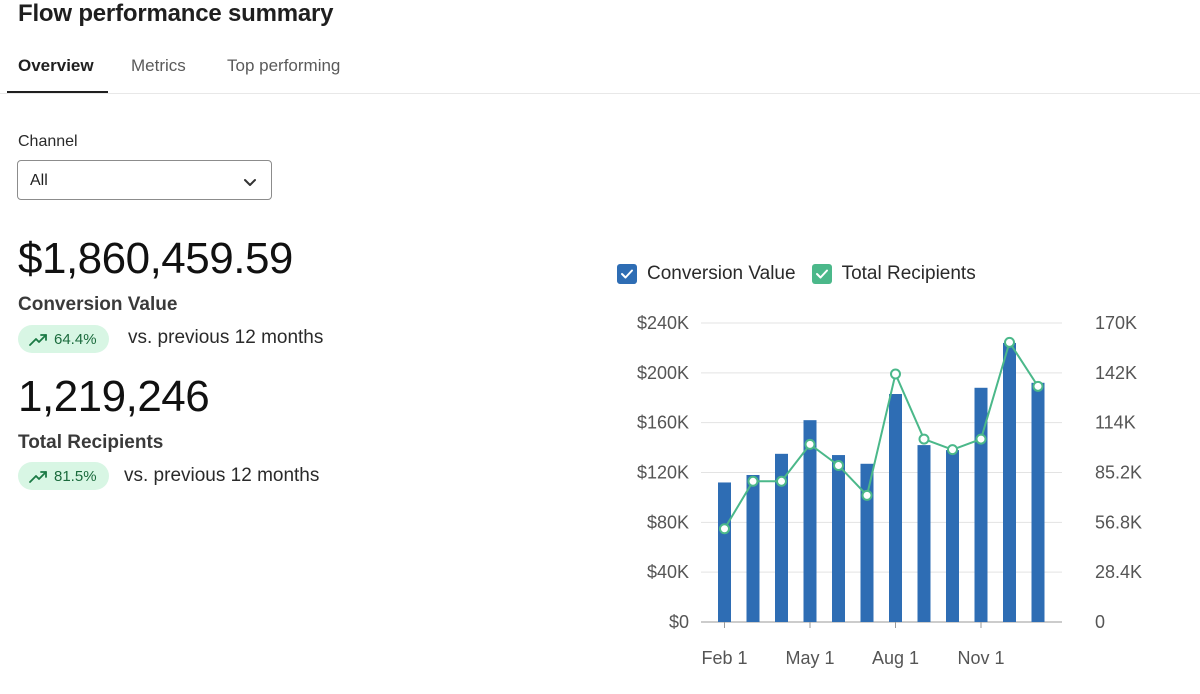  I want to click on y-right-tick-label: 142K, so click(1116, 373).